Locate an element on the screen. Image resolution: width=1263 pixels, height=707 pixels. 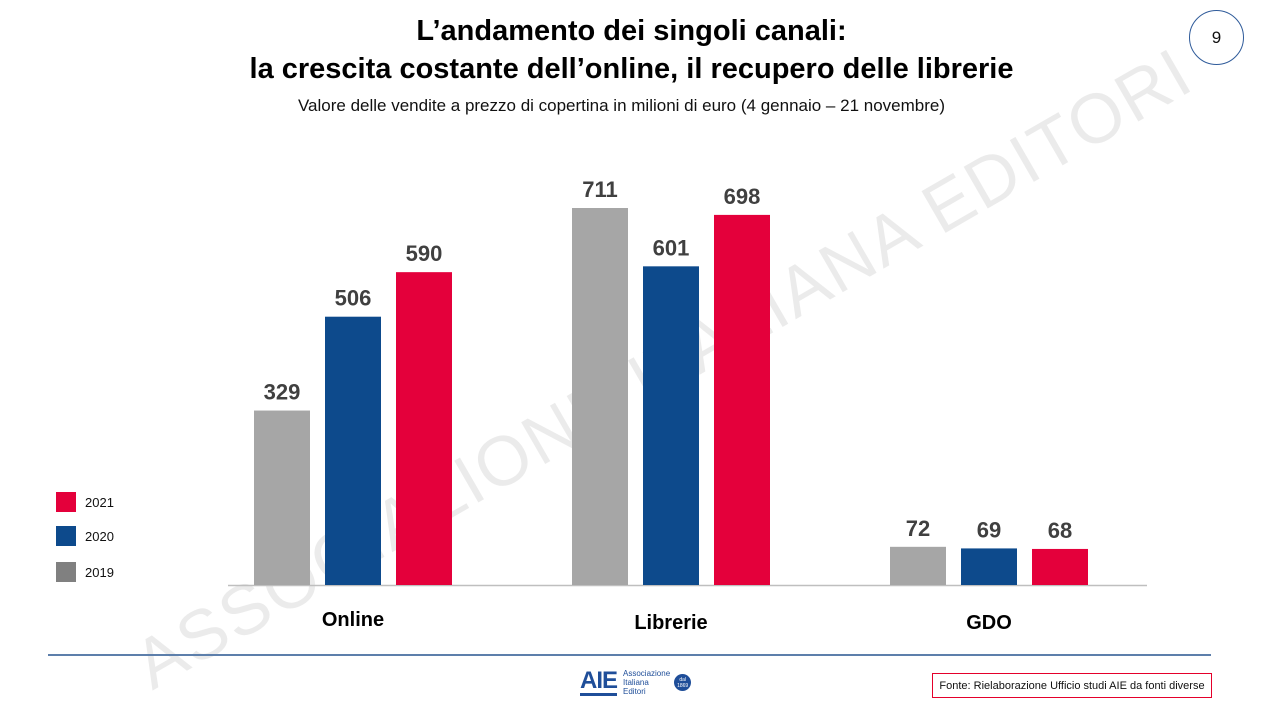
bar-librerie-2019 is located at coordinates (600, 396).